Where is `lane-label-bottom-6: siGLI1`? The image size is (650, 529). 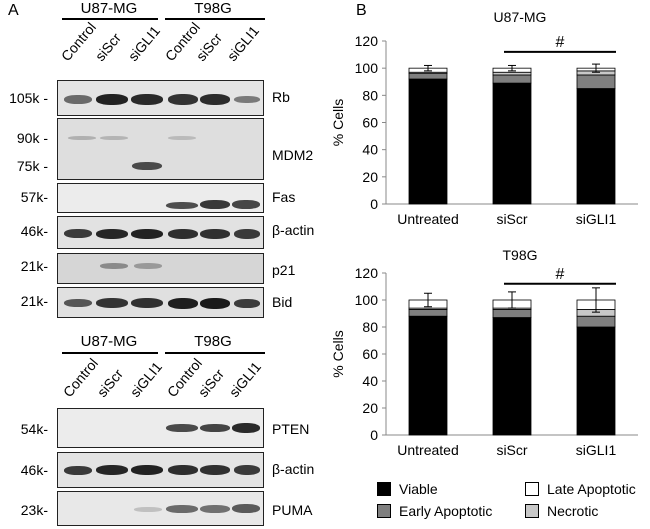
lane-label-bottom-6: siGLI1 is located at coordinates (245, 379).